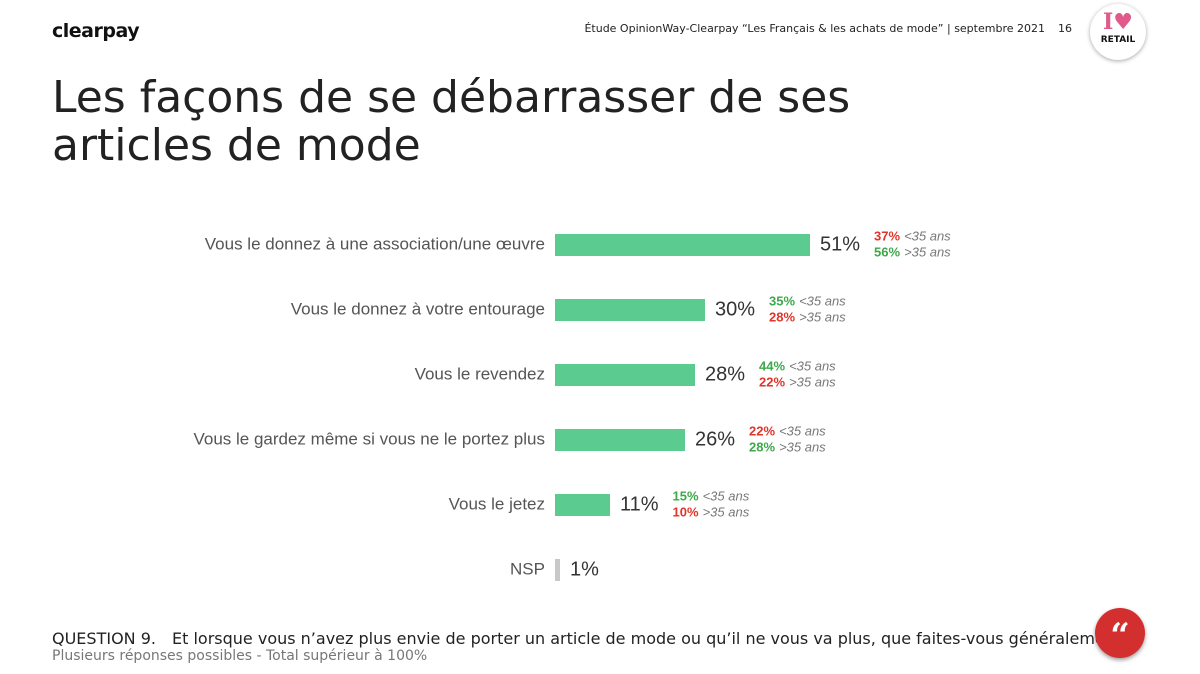 The width and height of the screenshot is (1200, 674). Describe the element at coordinates (686, 511) in the screenshot. I see `breakdown-value: 10%` at that location.